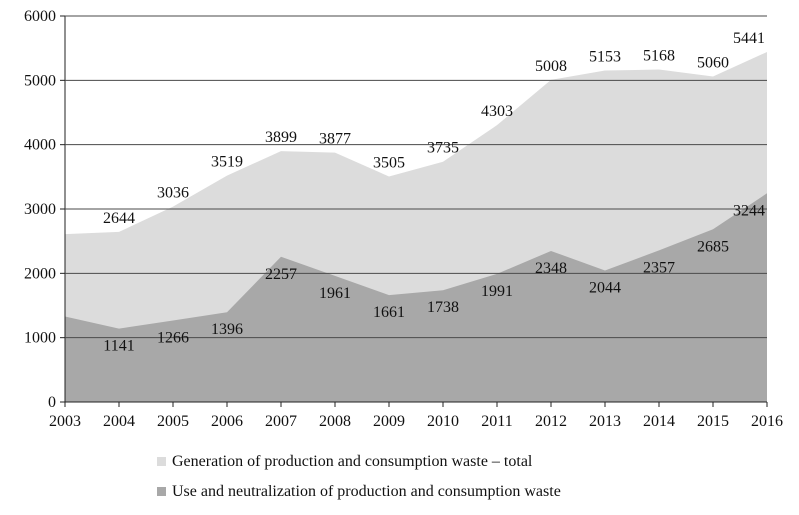 This screenshot has height=515, width=799. What do you see at coordinates (443, 148) in the screenshot?
I see `data-label-series-1: 3735` at bounding box center [443, 148].